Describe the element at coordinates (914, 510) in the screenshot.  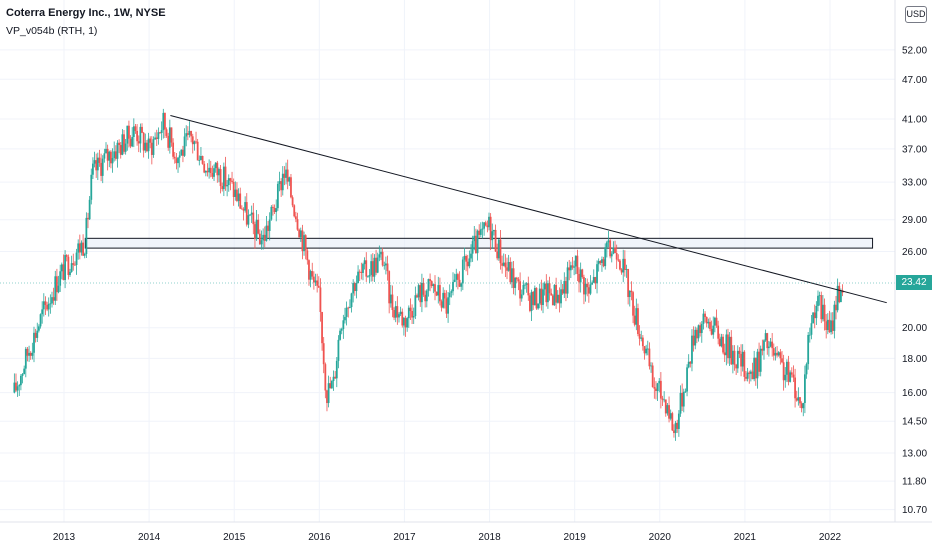
I see `price-tick-label: 10.70` at that location.